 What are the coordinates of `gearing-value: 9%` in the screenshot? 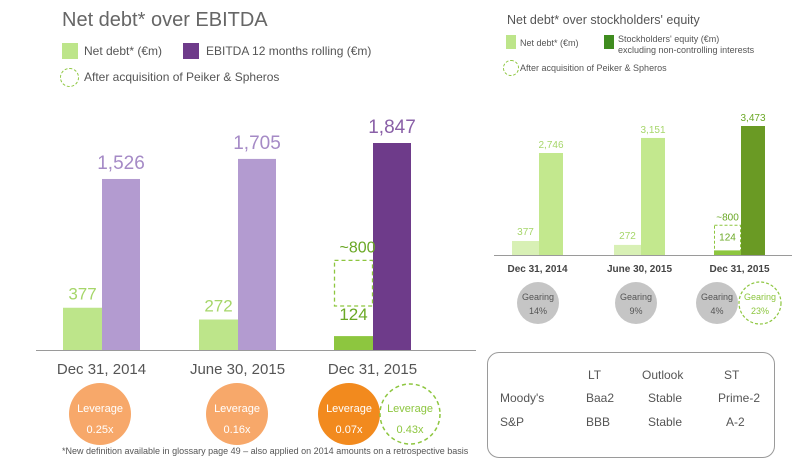 It's located at (635, 311).